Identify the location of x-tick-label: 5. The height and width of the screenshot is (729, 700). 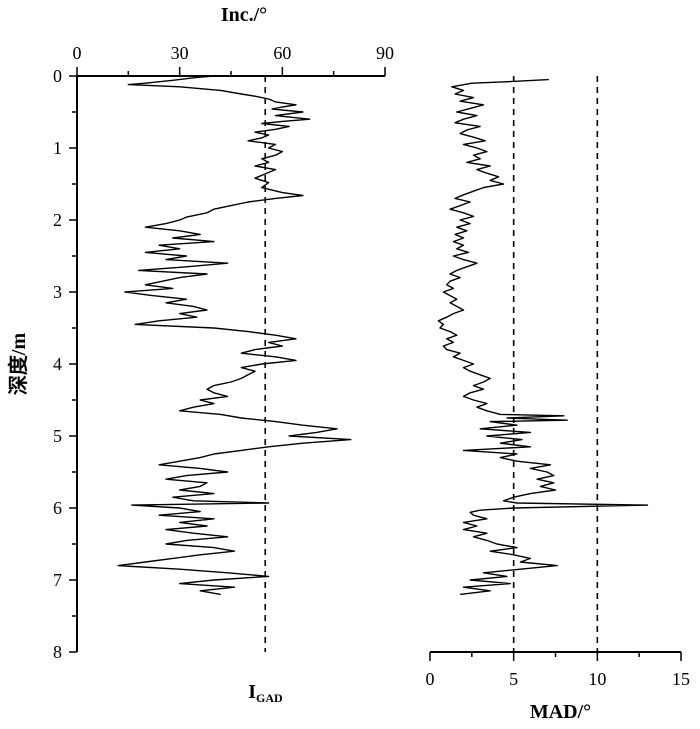
(513, 679).